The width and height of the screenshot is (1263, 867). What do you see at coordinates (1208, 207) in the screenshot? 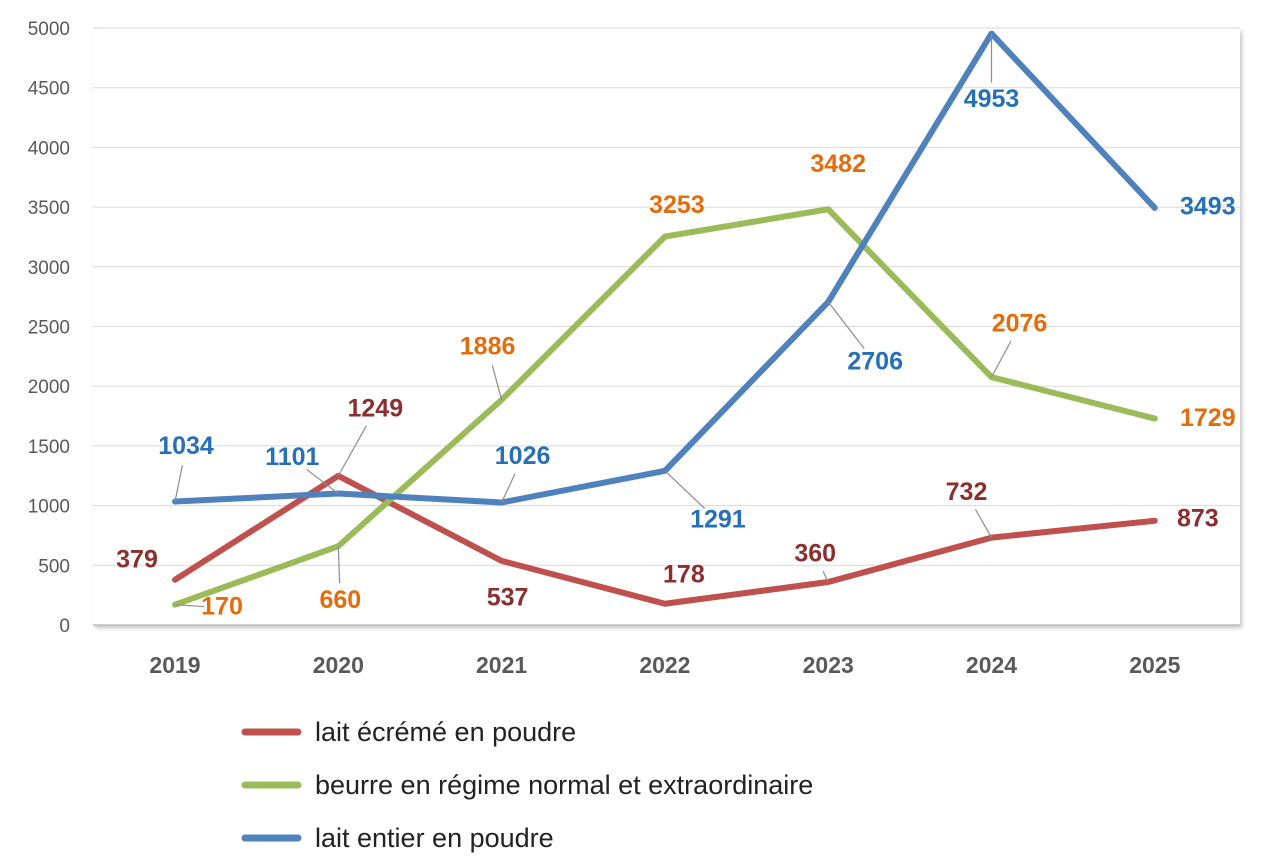
I see `data-label: 3493` at bounding box center [1208, 207].